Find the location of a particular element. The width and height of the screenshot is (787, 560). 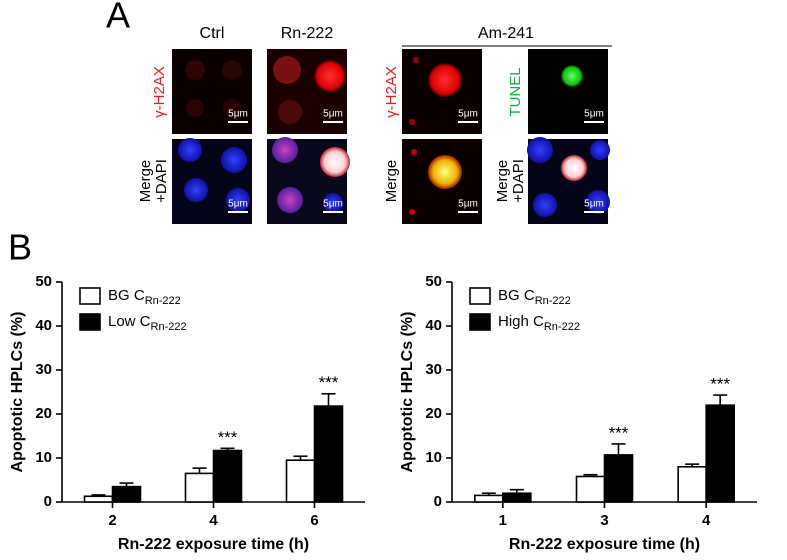

legend-label: High CRn-222 is located at coordinates (539, 323).